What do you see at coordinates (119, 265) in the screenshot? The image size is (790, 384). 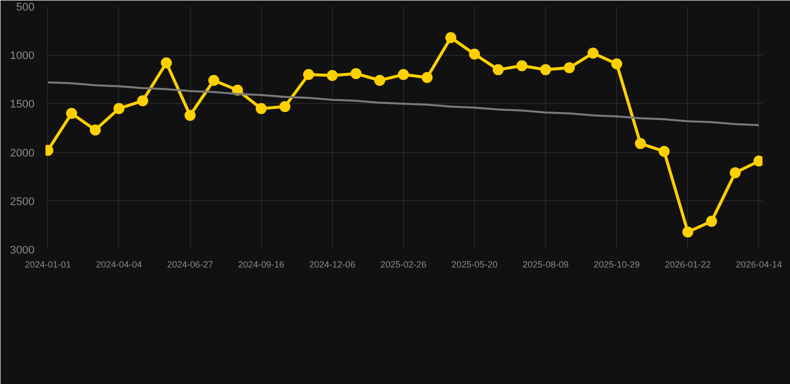 I see `x-tick-label: 2024-04-04` at bounding box center [119, 265].